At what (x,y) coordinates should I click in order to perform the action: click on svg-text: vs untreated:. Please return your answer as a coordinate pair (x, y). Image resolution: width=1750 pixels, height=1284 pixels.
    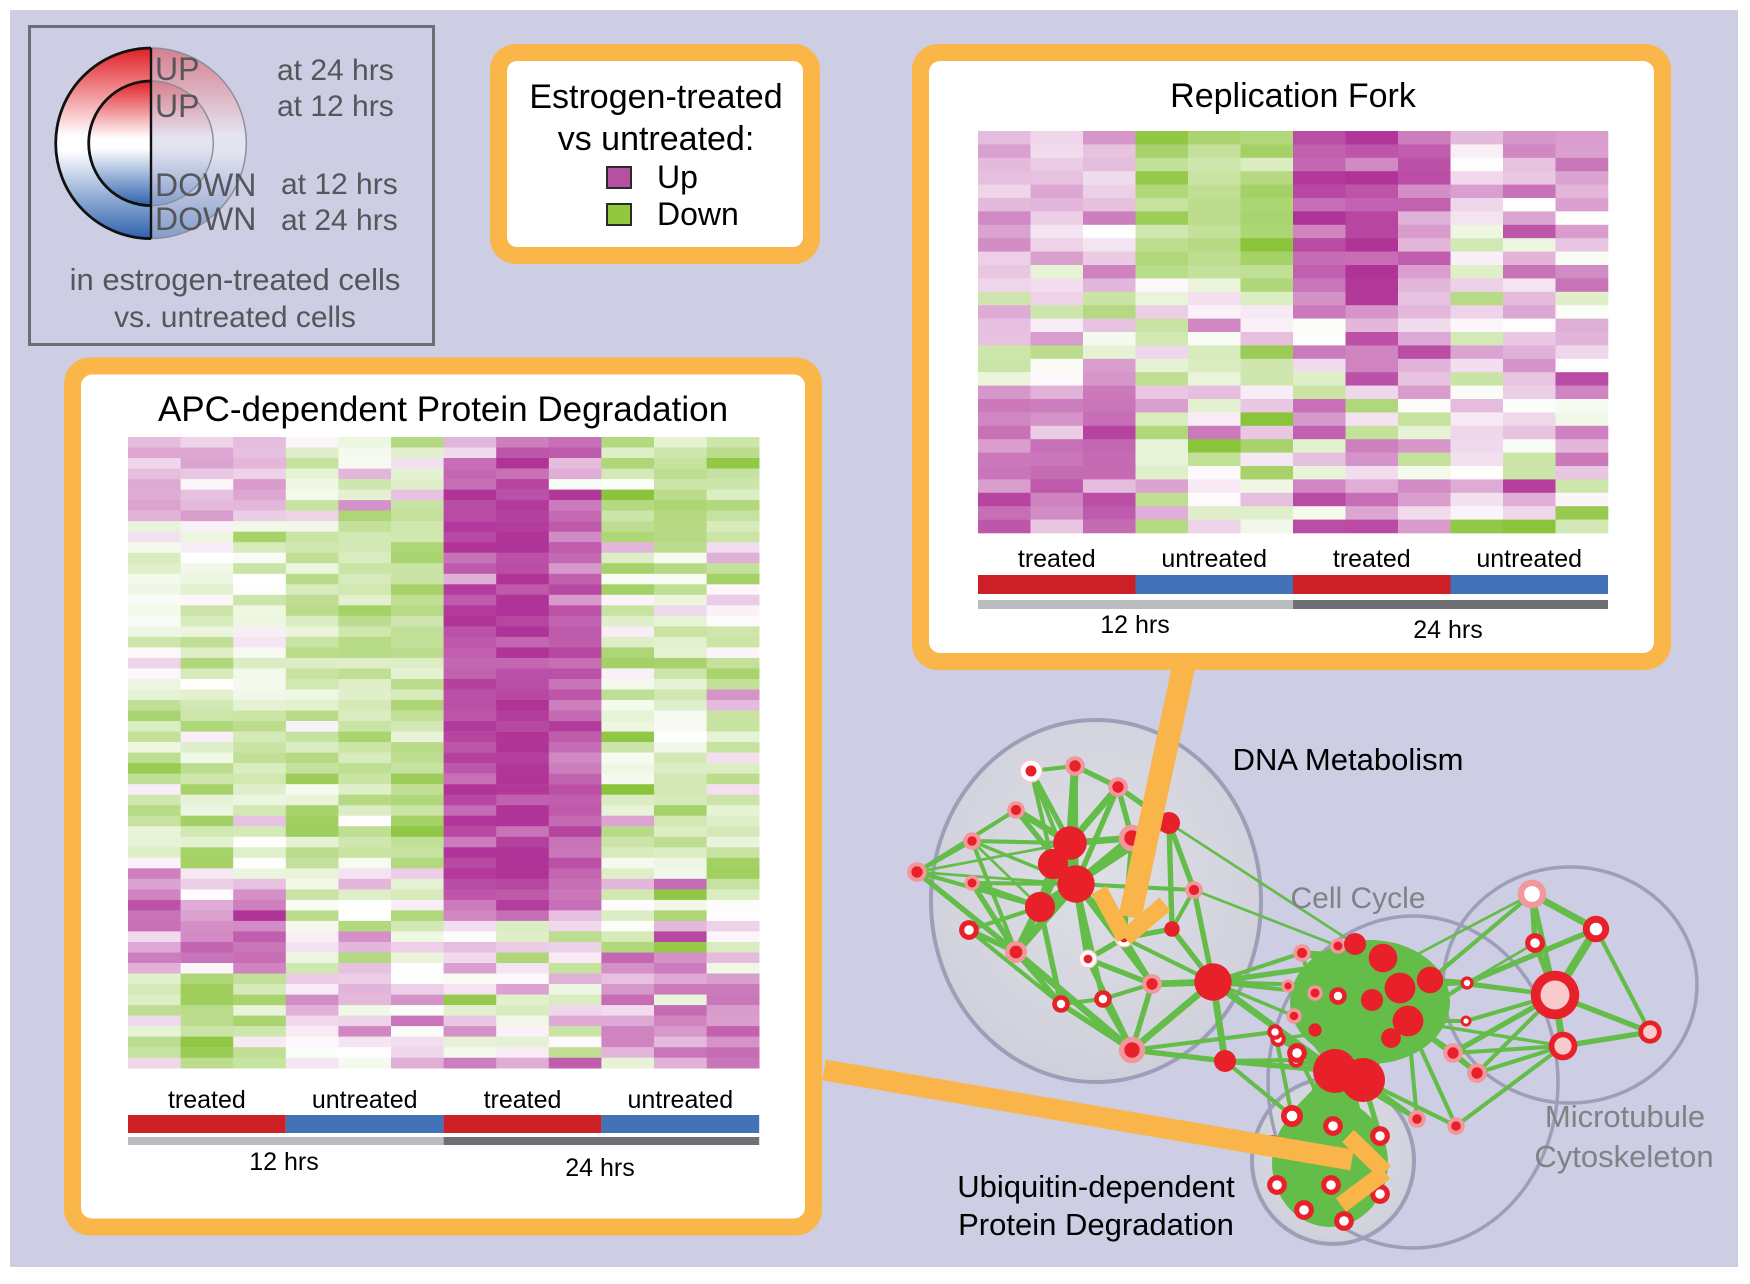
    Looking at the image, I should click on (656, 139).